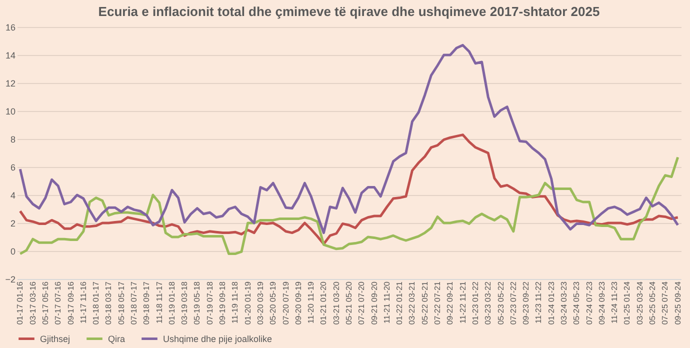 This screenshot has width=690, height=348. Describe the element at coordinates (501, 302) in the screenshot. I see `x-tick-label: 05-23 05-22` at that location.